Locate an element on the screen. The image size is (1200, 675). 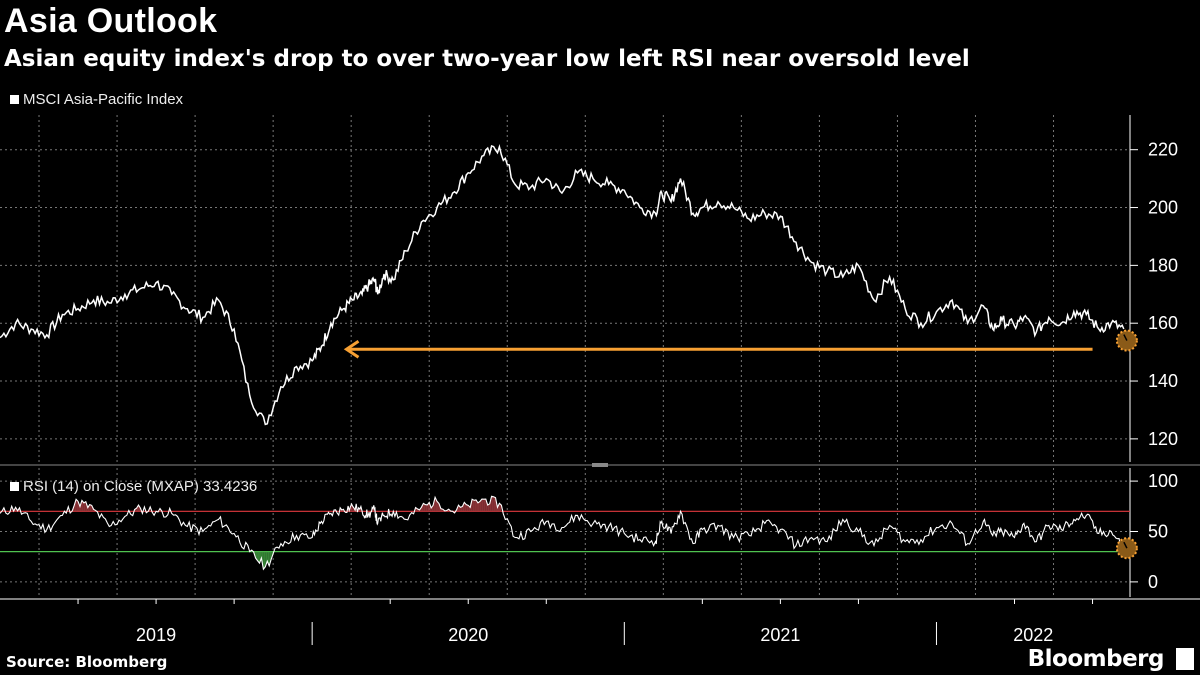
bloomberg-logo: Bloomberg is located at coordinates (1096, 659).